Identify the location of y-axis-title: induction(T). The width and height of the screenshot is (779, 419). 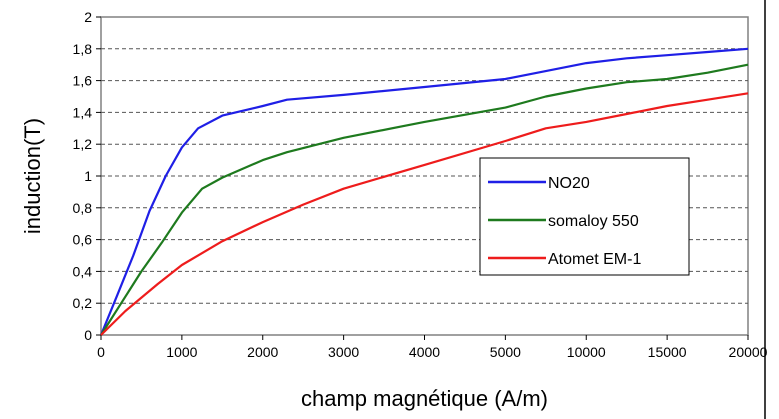
(32, 176).